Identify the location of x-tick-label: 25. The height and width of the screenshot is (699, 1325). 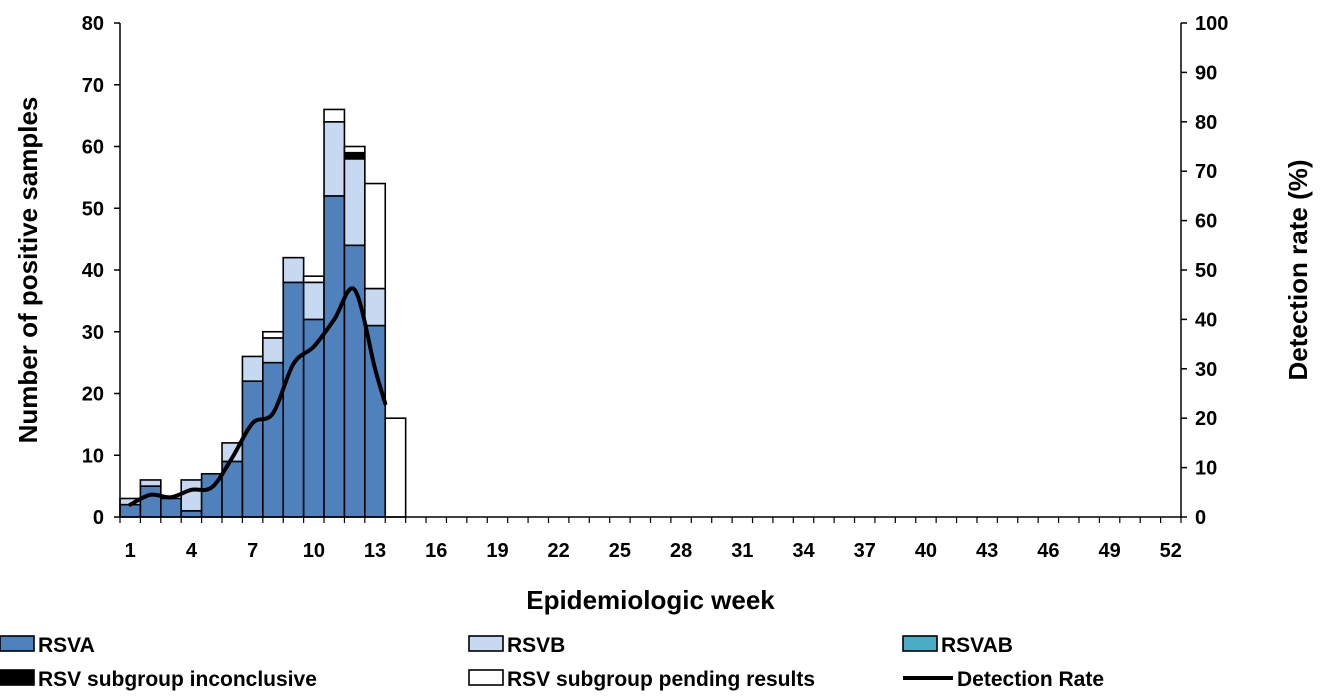
(620, 551).